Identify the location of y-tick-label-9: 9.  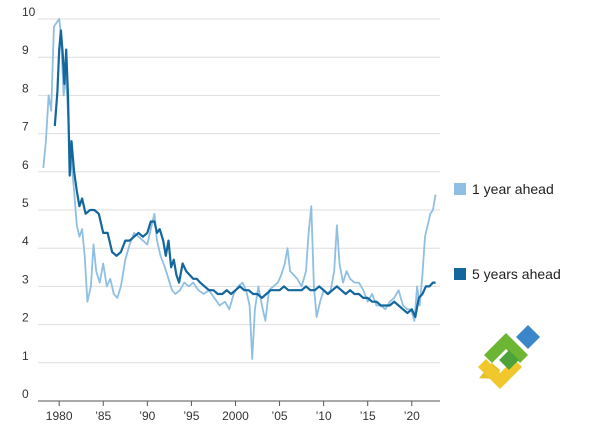
(25, 50).